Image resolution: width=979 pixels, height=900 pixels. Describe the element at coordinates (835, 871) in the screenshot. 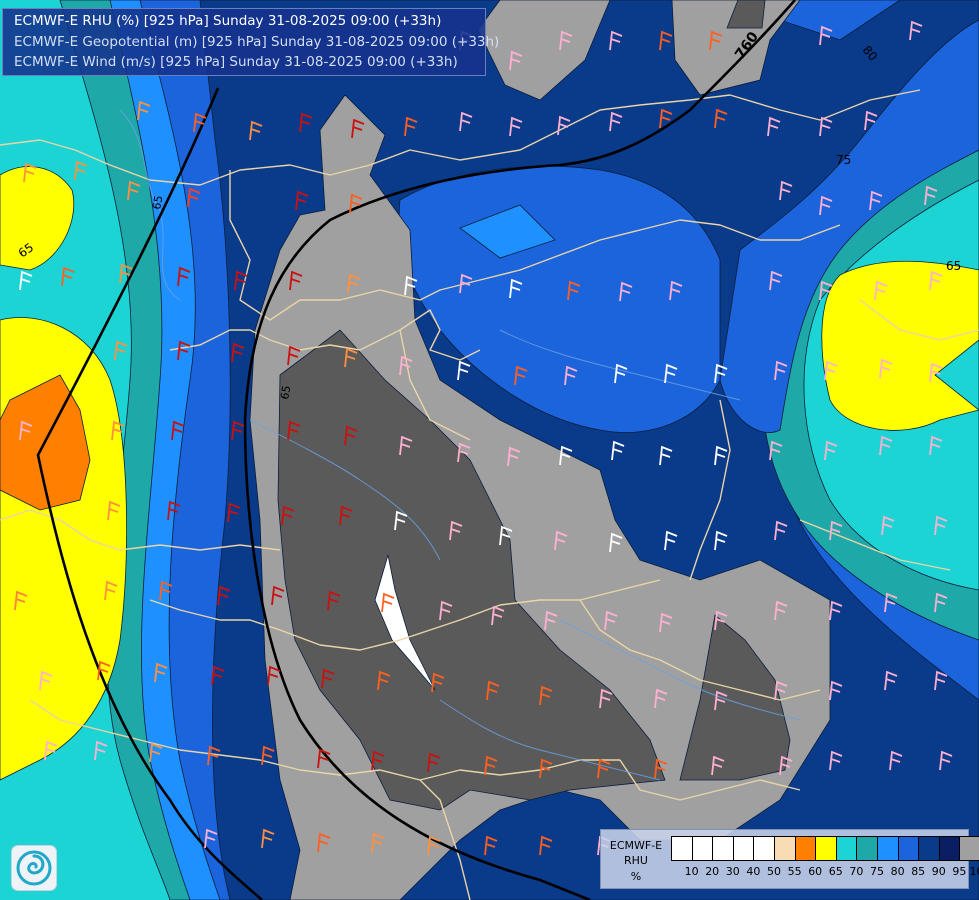

I see `legend-tick-label: 65` at that location.